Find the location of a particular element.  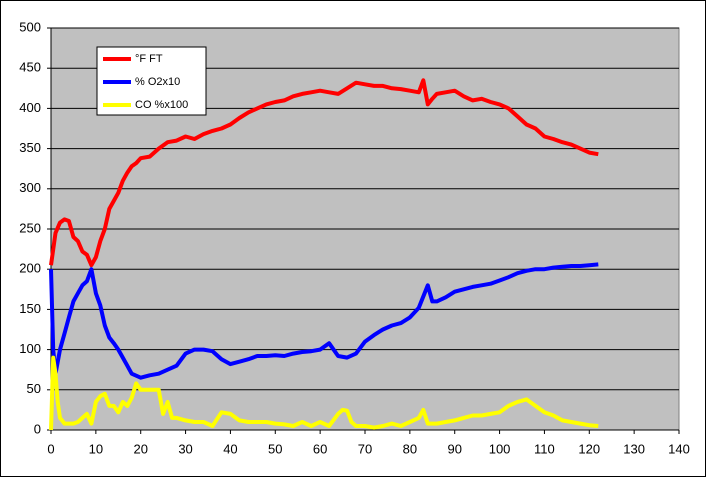

x-tick-label: 100 is located at coordinates (500, 448).